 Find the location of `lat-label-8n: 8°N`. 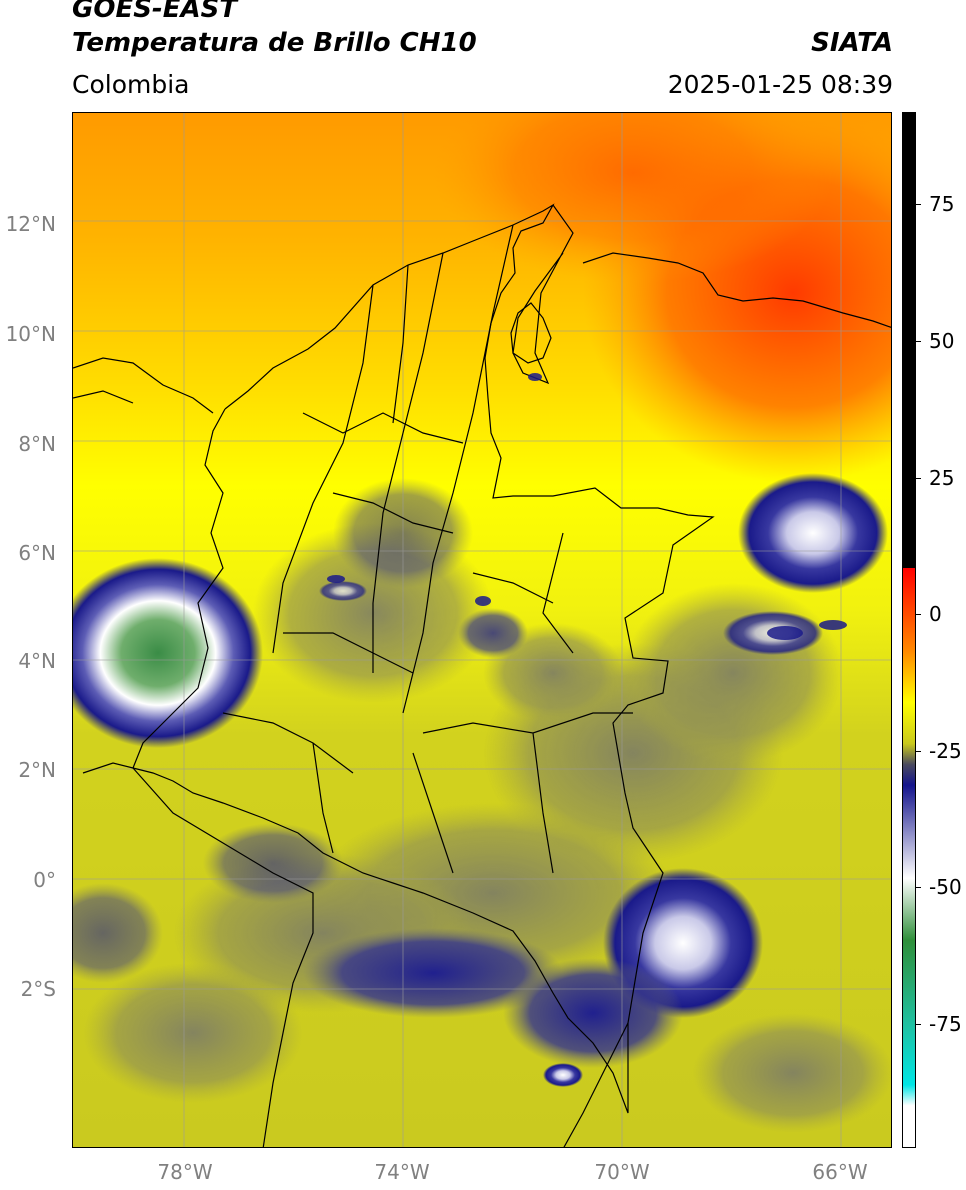

lat-label-8n: 8°N is located at coordinates (37, 444).